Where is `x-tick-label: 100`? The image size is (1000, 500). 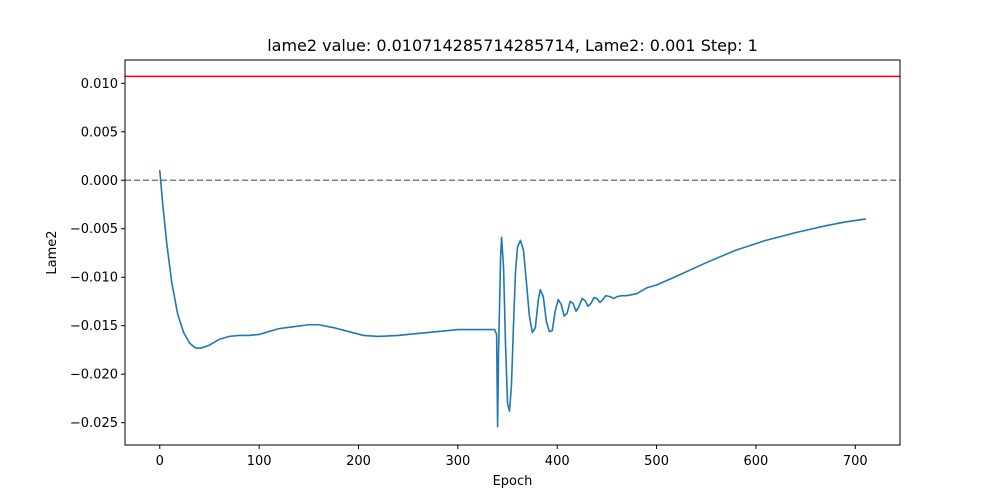
x-tick-label: 100 is located at coordinates (259, 461).